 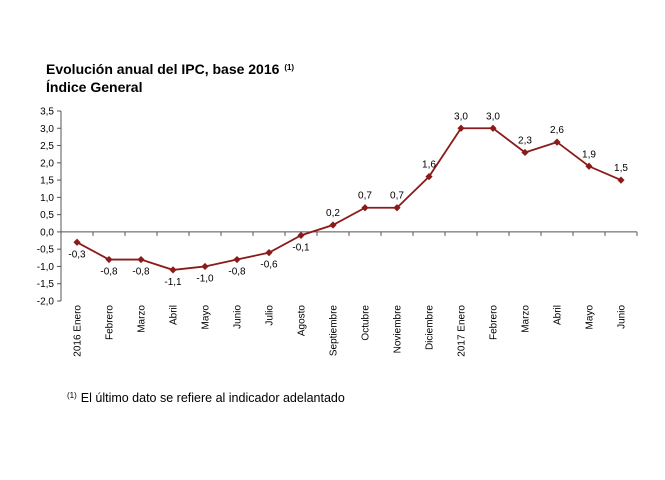 I want to click on data-label: 2,3, so click(x=525, y=140).